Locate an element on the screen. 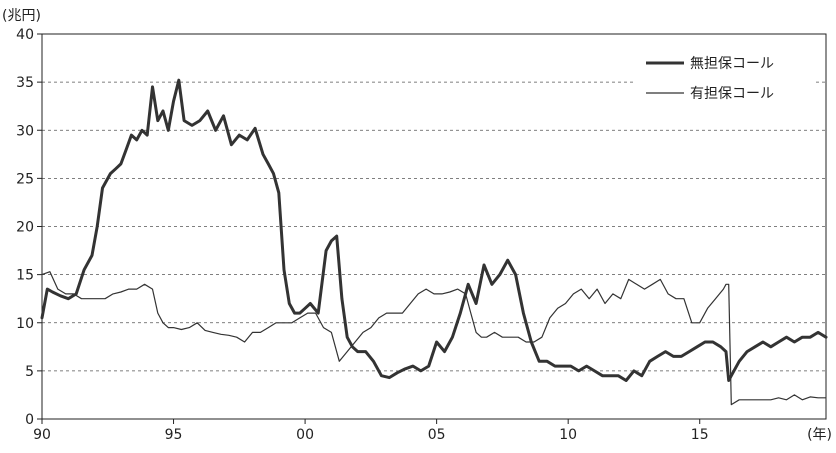 The image size is (836, 453). y-tick-label: 20 is located at coordinates (25, 228).